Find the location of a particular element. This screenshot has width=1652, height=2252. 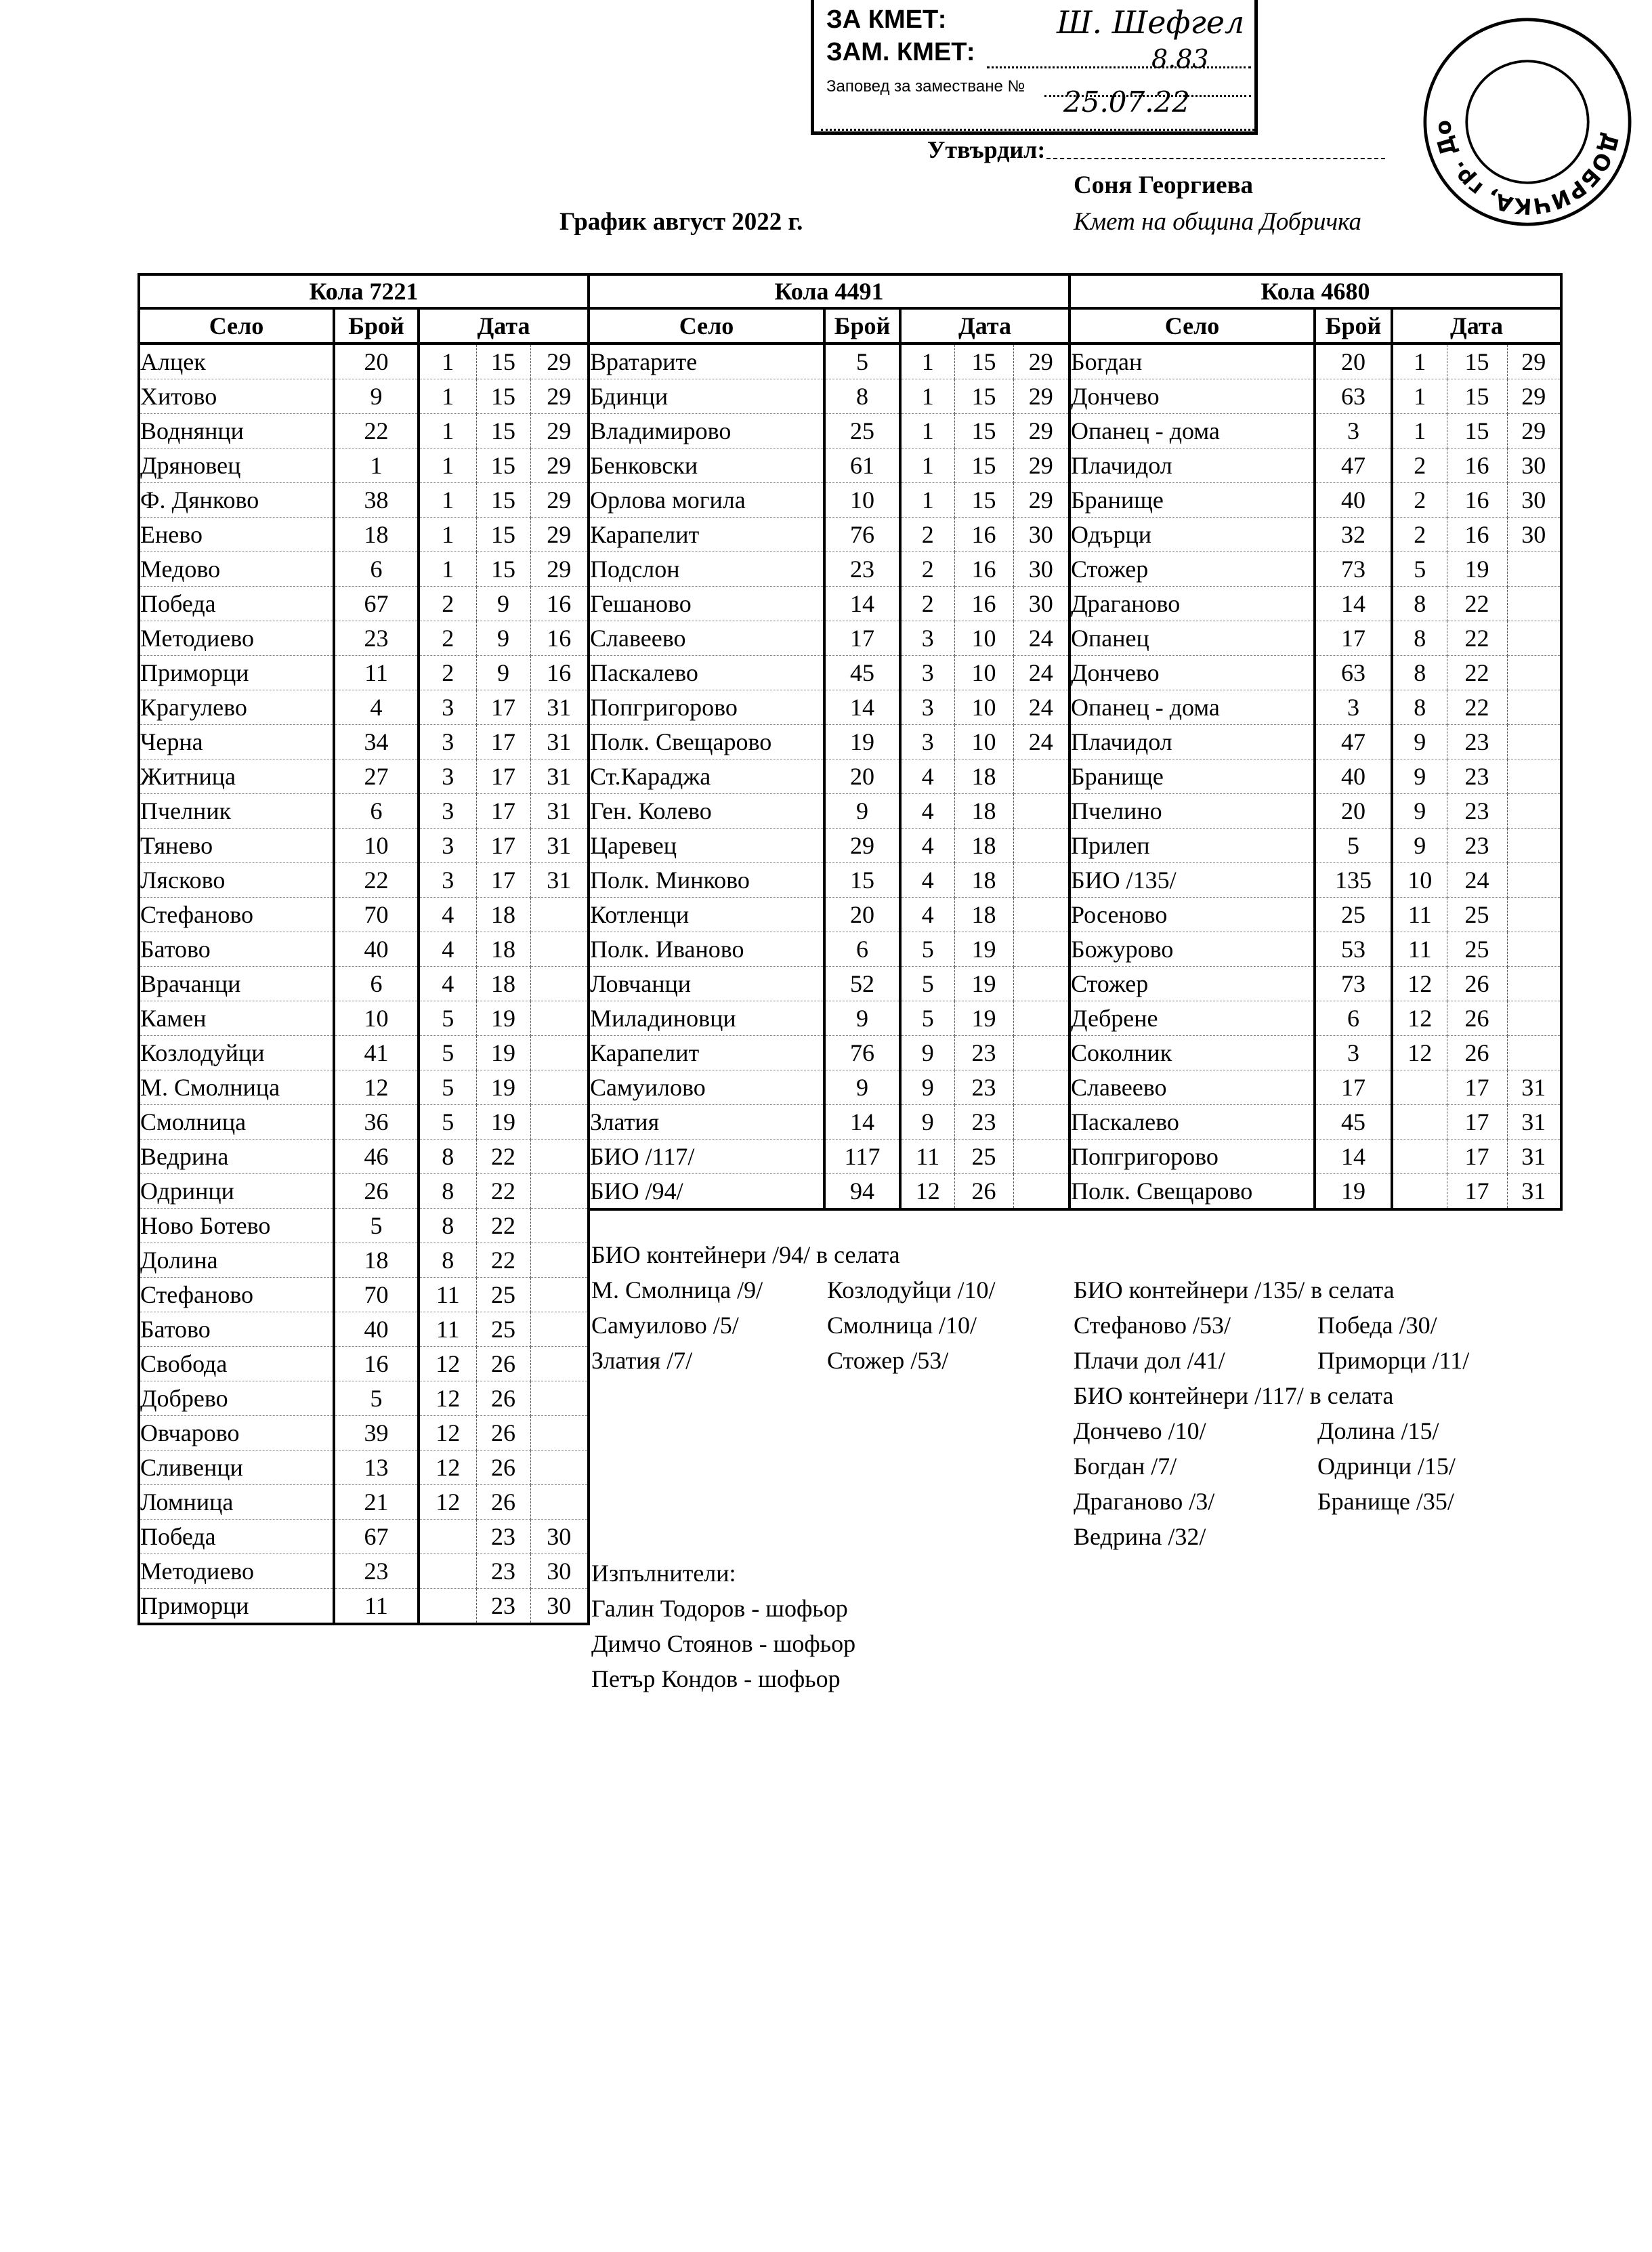

table-row: Лясково 22 3 17 31 is located at coordinates (364, 880).